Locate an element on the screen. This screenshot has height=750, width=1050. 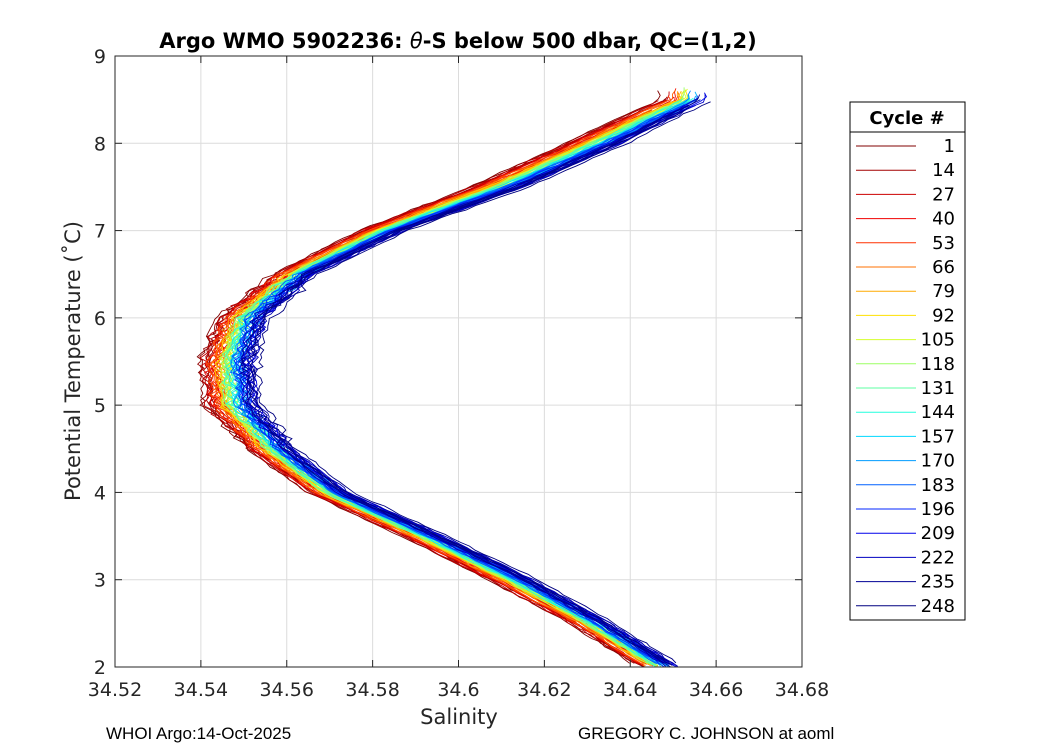
legend-label: 196 is located at coordinates (938, 509).